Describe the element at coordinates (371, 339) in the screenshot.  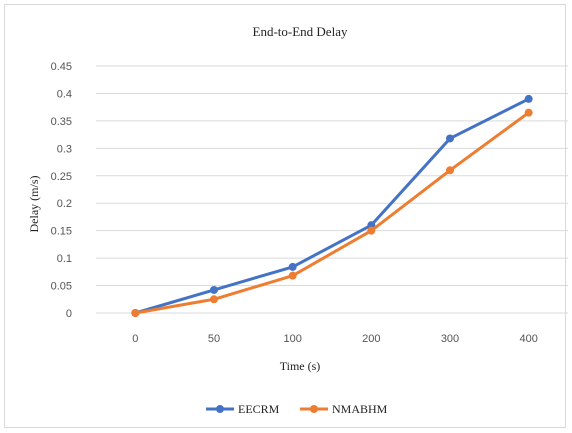
I see `x-tick-label: 200` at that location.